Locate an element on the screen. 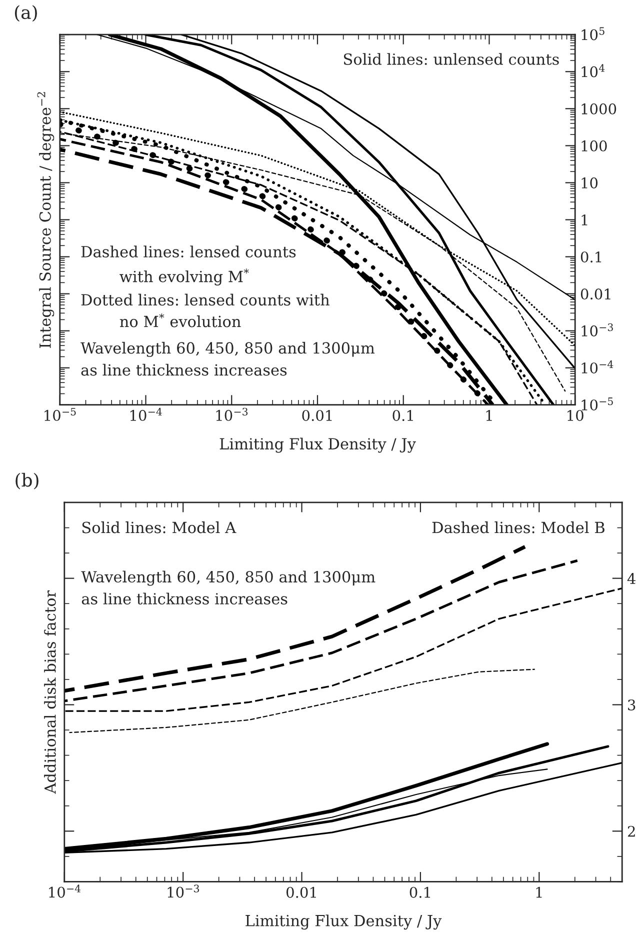  y-axis-title: Additional disk bias factor is located at coordinates (50, 692).